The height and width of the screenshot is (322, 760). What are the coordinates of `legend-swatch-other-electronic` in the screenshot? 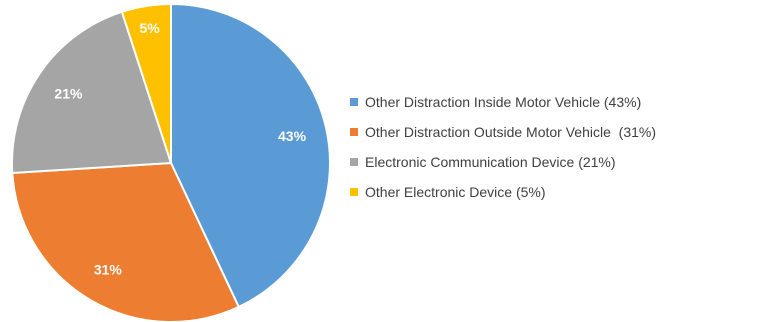 It's located at (354, 192).